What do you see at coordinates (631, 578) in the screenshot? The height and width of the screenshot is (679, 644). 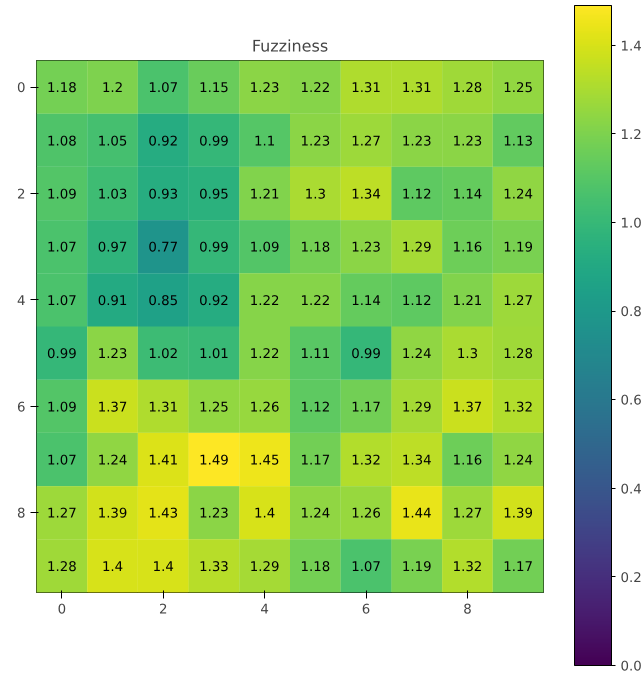 I see `color-bar-label: 0.2` at bounding box center [631, 578].